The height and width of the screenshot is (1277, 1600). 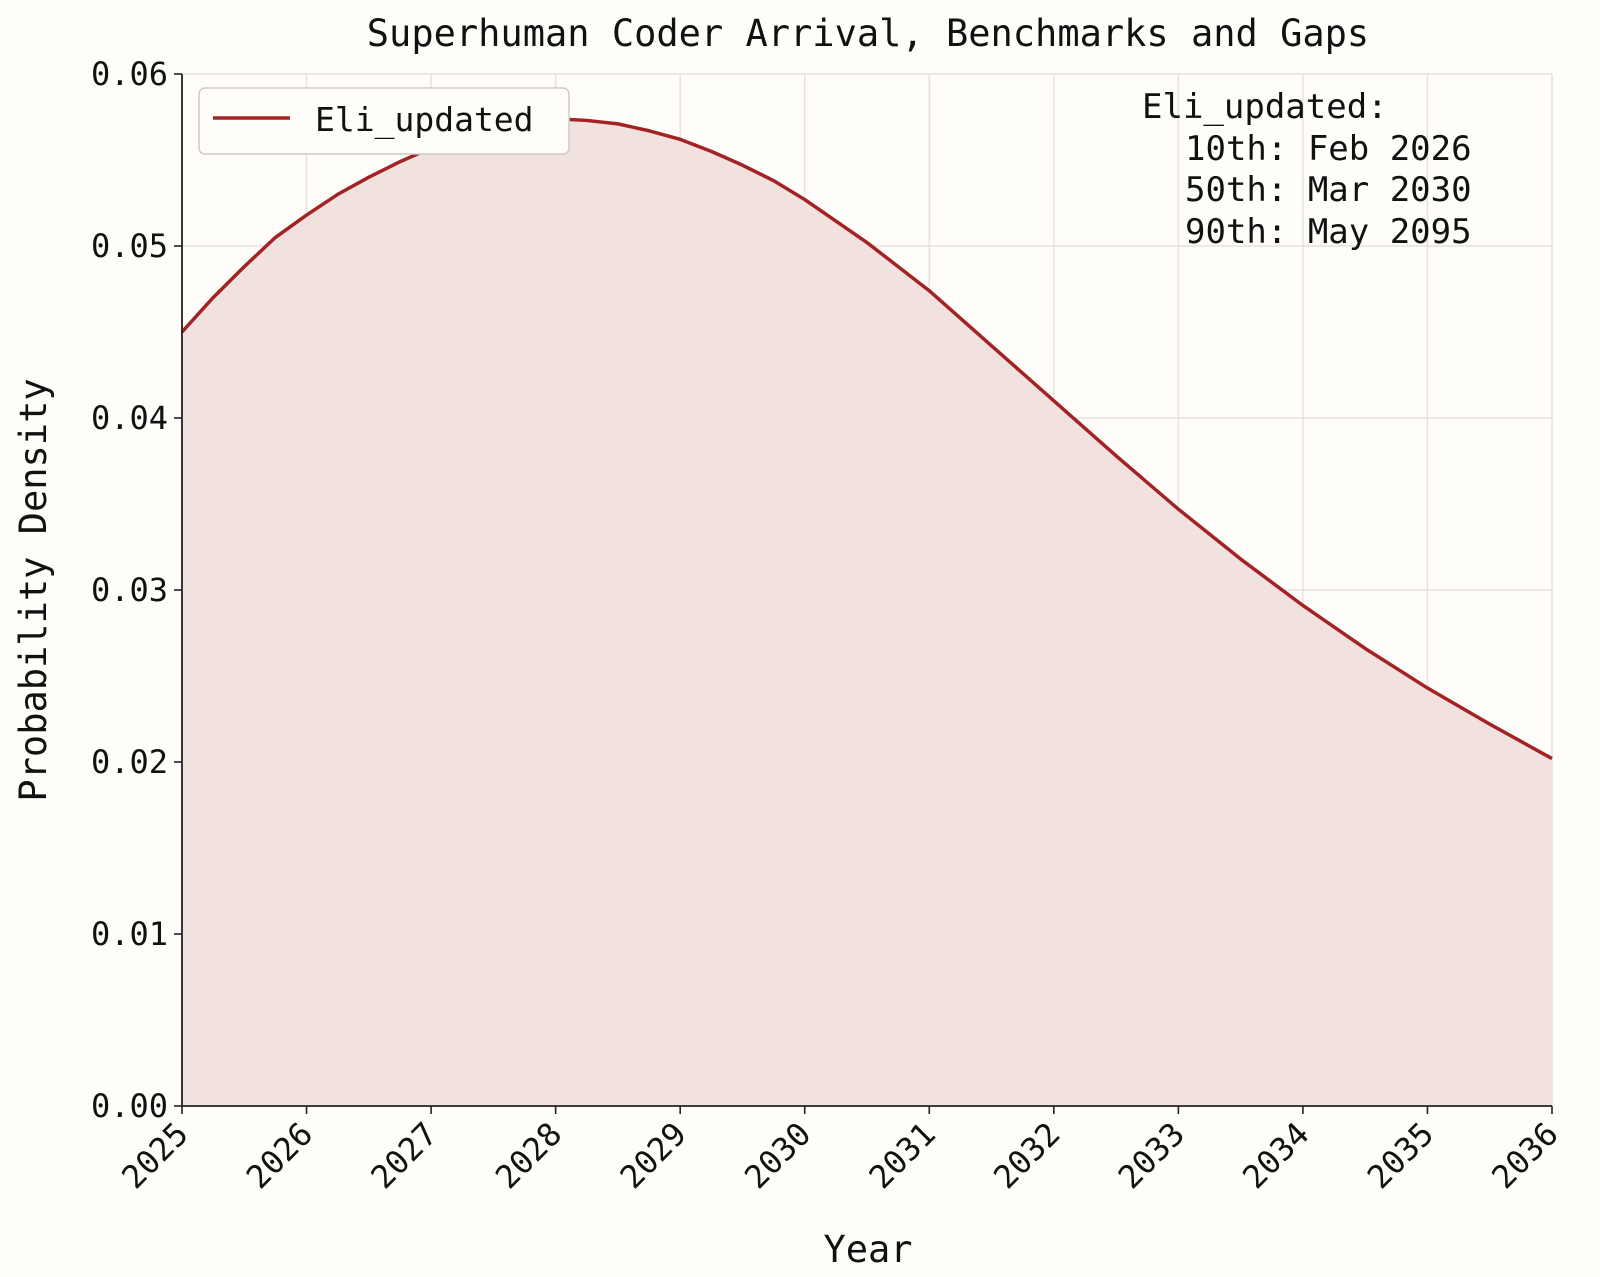 I want to click on legend: Eli_updated, so click(x=384, y=121).